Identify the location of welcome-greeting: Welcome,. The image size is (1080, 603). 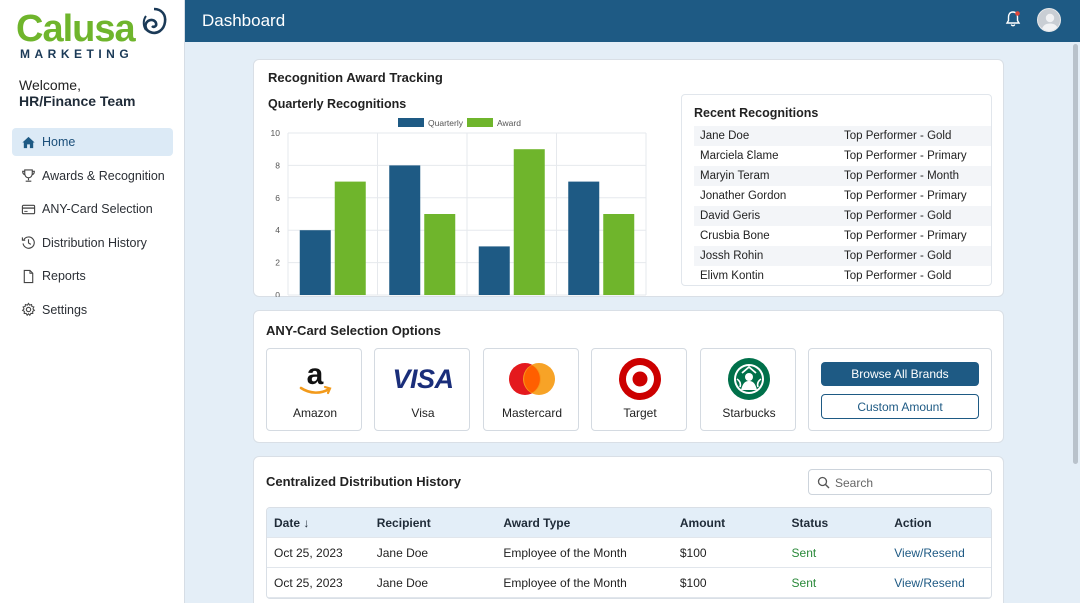
(50, 85).